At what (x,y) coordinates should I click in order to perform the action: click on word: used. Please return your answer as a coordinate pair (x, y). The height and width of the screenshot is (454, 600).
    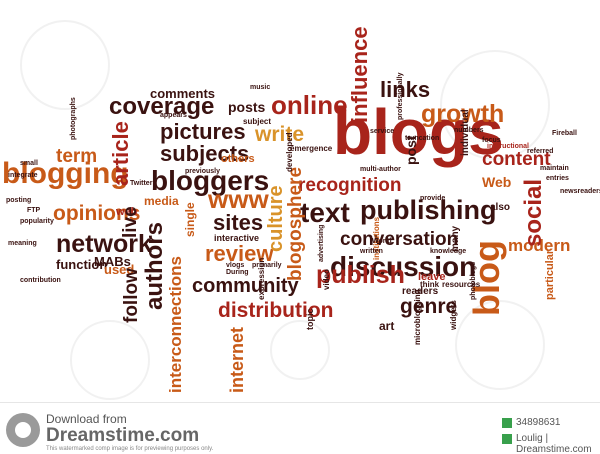
    Looking at the image, I should click on (119, 269).